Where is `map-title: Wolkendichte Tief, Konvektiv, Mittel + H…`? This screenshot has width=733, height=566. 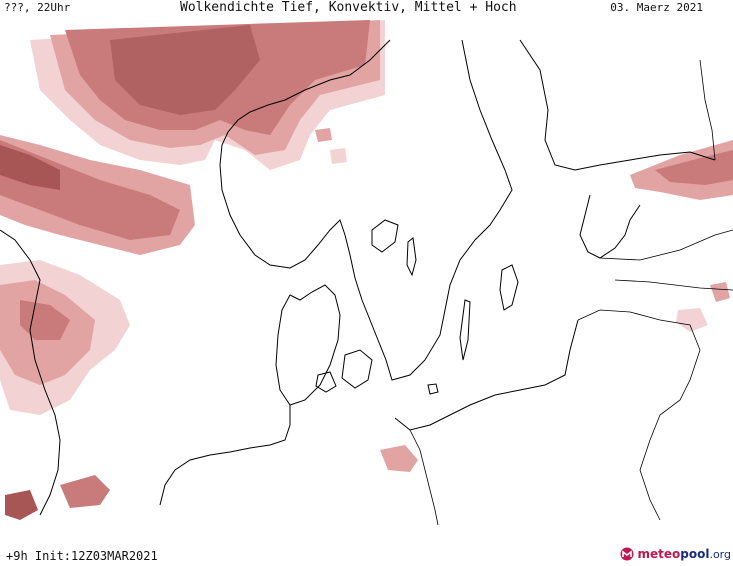 map-title: Wolkendichte Tief, Konvektiv, Mittel + H… is located at coordinates (348, 7).